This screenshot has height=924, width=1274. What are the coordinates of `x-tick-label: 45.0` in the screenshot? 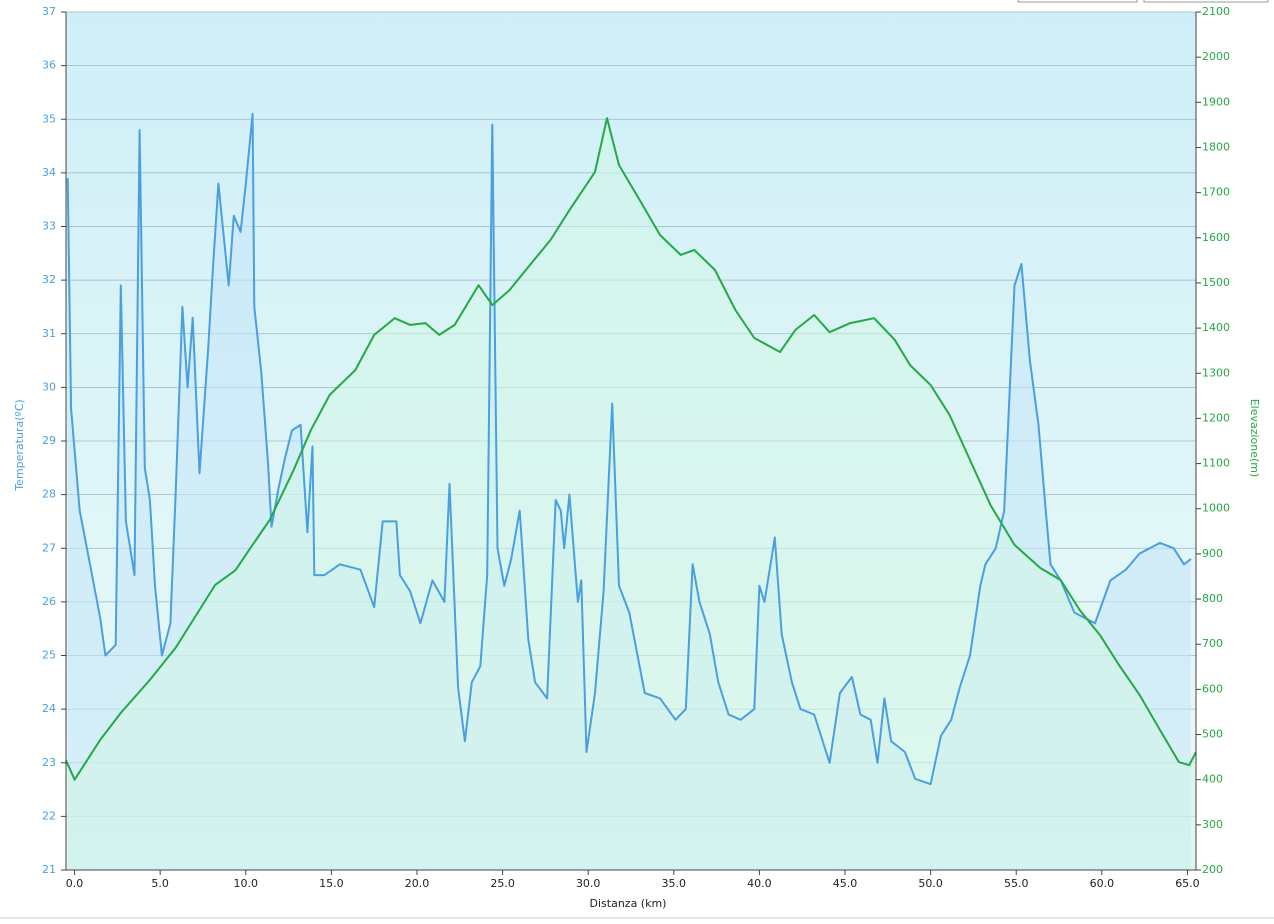 It's located at (845, 883).